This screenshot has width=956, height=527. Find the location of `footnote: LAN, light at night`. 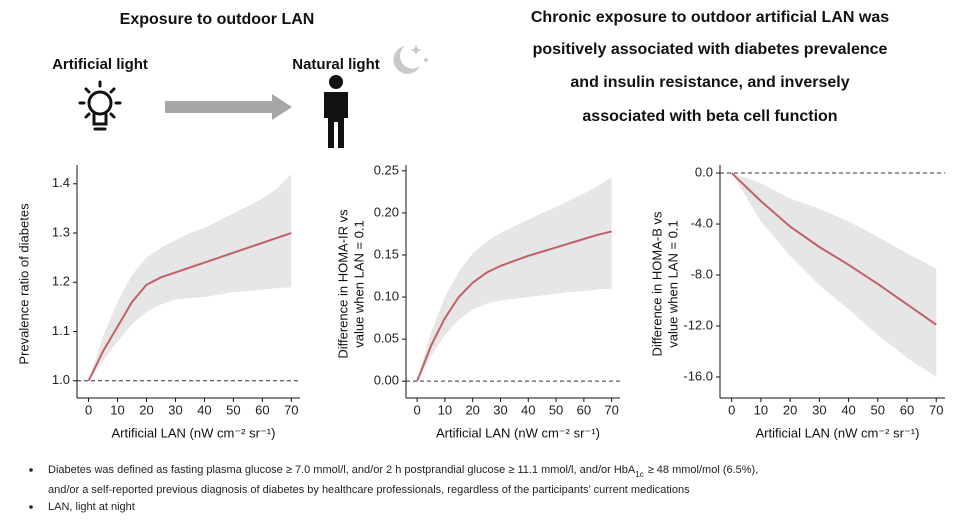

footnote: LAN, light at night is located at coordinates (91, 507).